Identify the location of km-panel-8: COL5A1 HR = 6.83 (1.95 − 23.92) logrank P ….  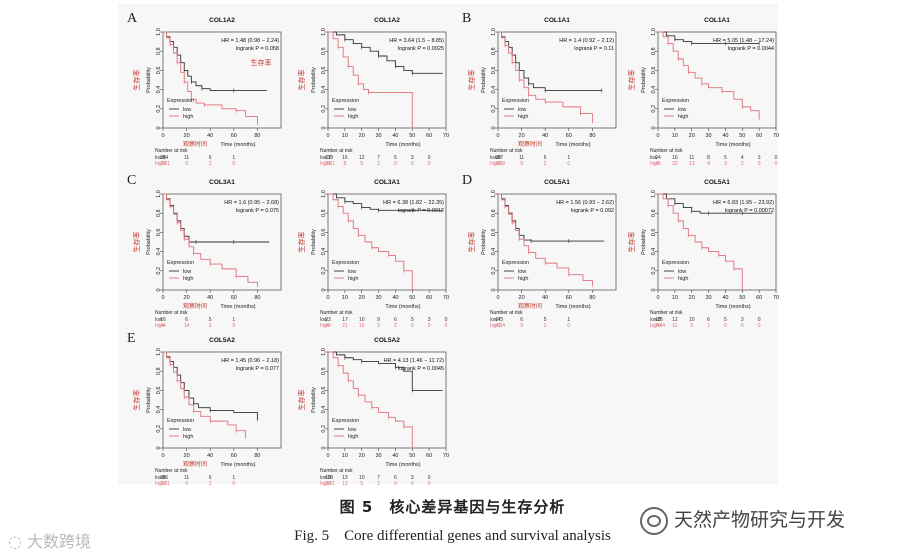
(703, 254).